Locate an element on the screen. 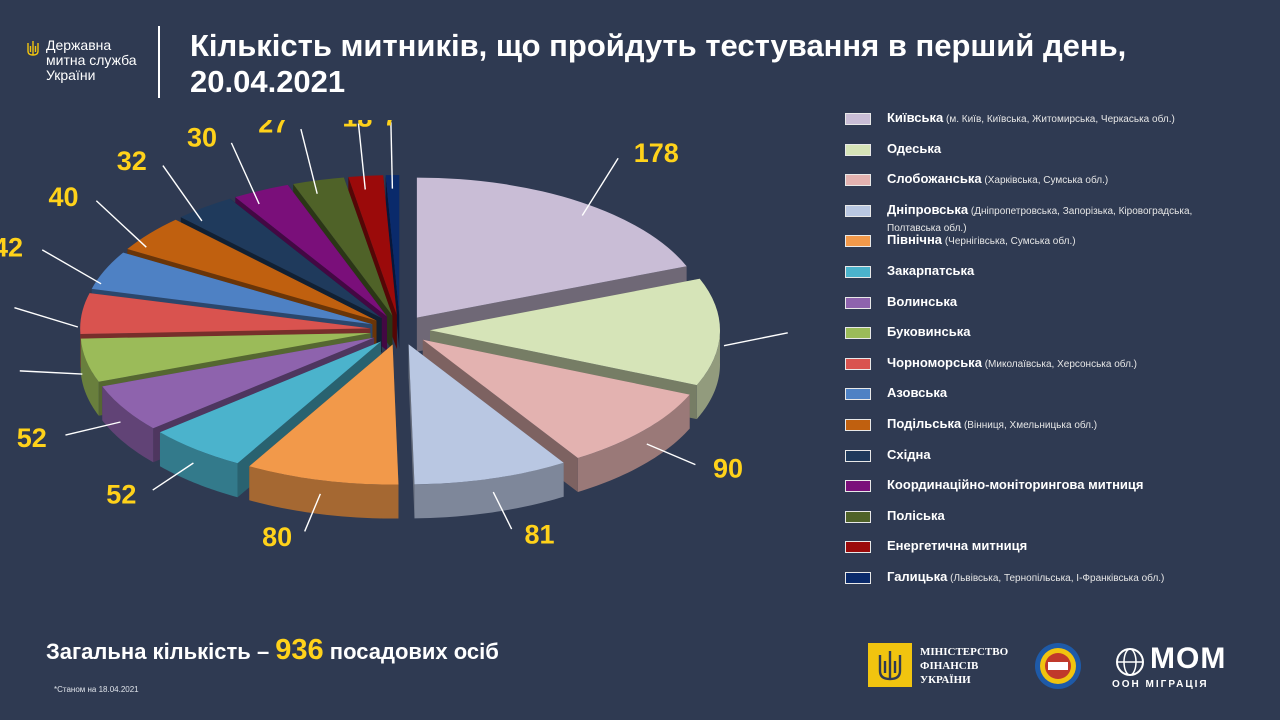 Image resolution: width=1280 pixels, height=720 pixels. round-emblem-icon is located at coordinates (1058, 666).